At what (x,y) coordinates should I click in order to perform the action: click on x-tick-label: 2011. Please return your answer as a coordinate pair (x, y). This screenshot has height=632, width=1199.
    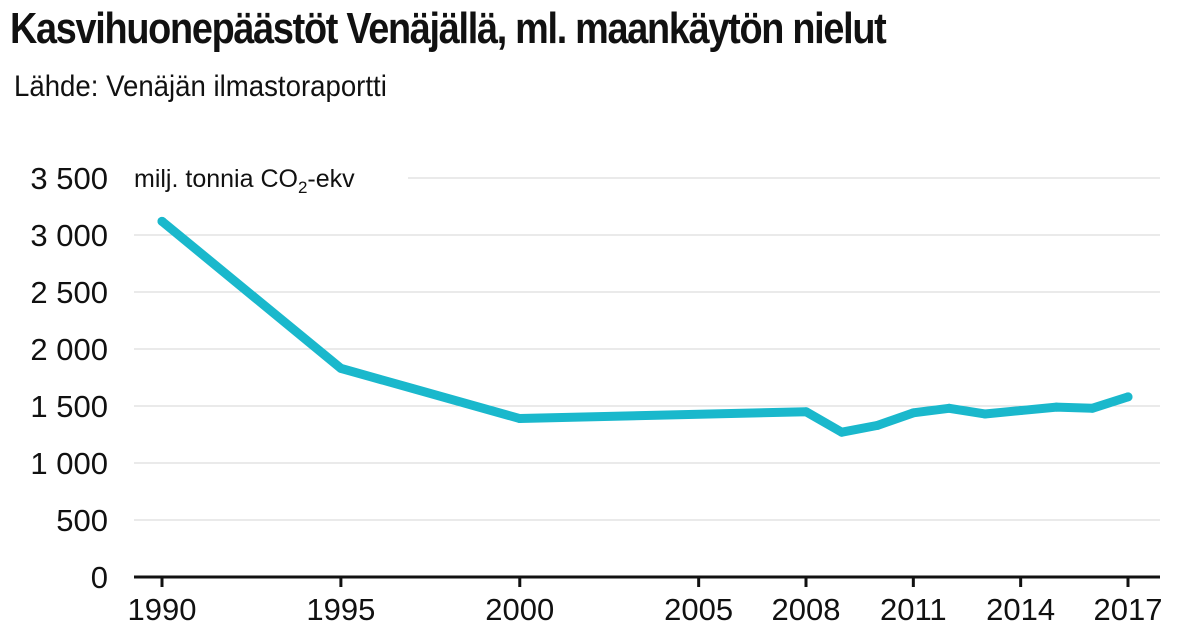
    Looking at the image, I should click on (913, 609).